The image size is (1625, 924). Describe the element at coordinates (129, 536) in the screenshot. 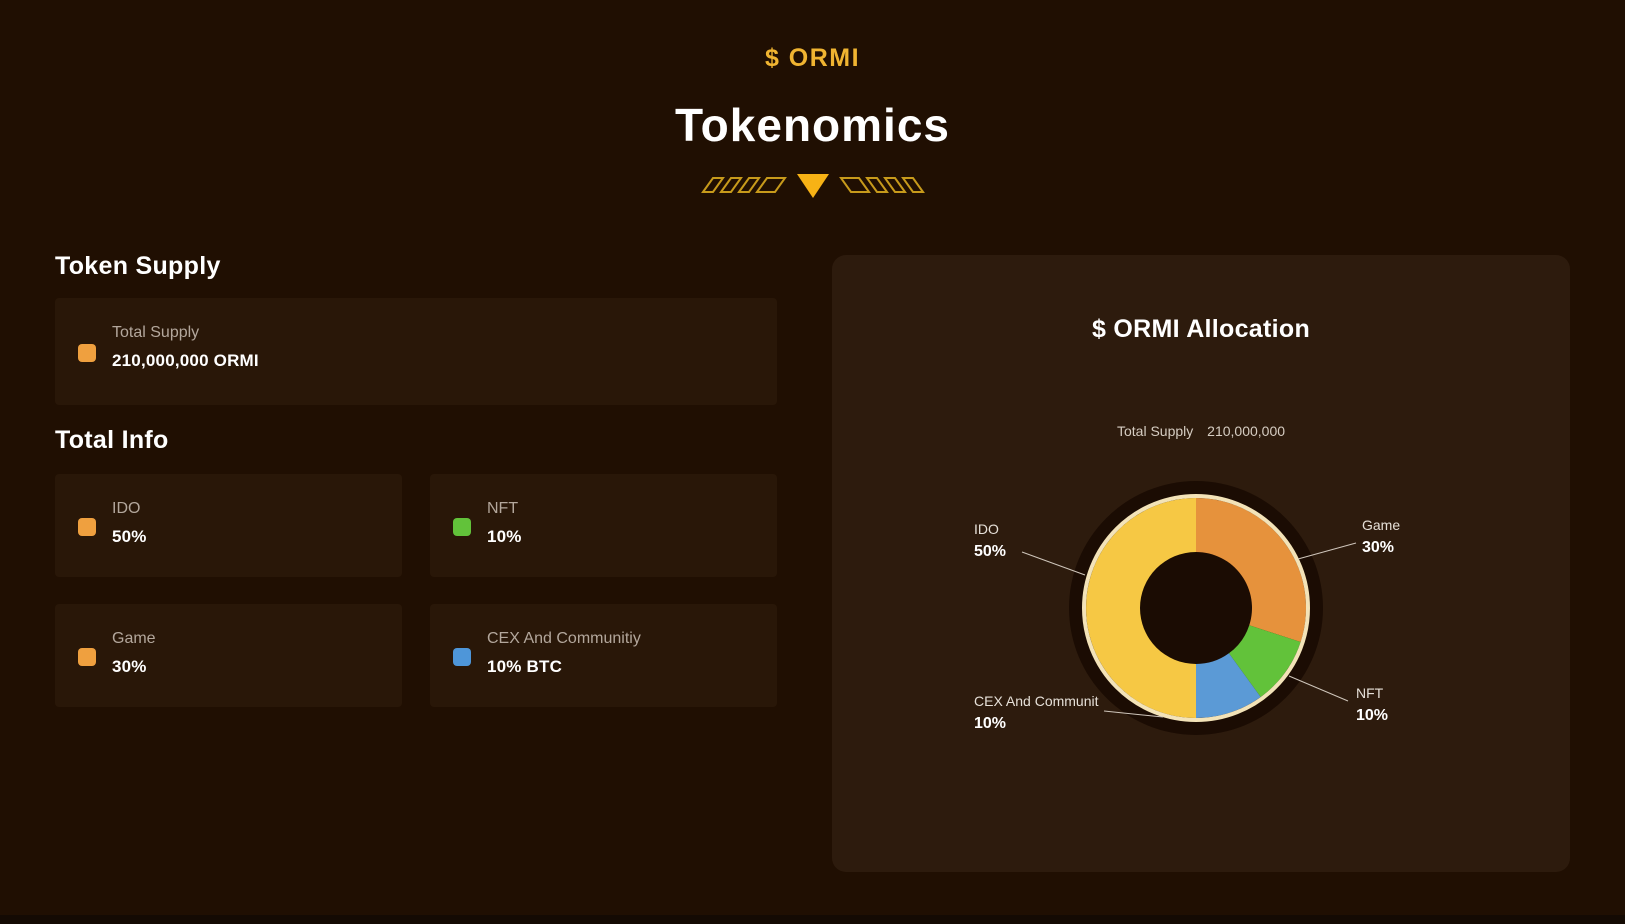

I see `info-card-value: 50%` at that location.